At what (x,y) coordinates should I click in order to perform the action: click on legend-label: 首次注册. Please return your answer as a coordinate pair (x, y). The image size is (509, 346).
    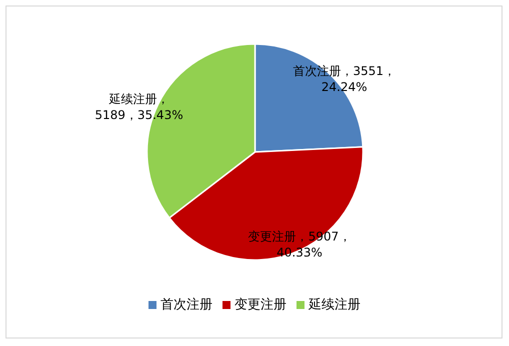
    Looking at the image, I should click on (186, 305).